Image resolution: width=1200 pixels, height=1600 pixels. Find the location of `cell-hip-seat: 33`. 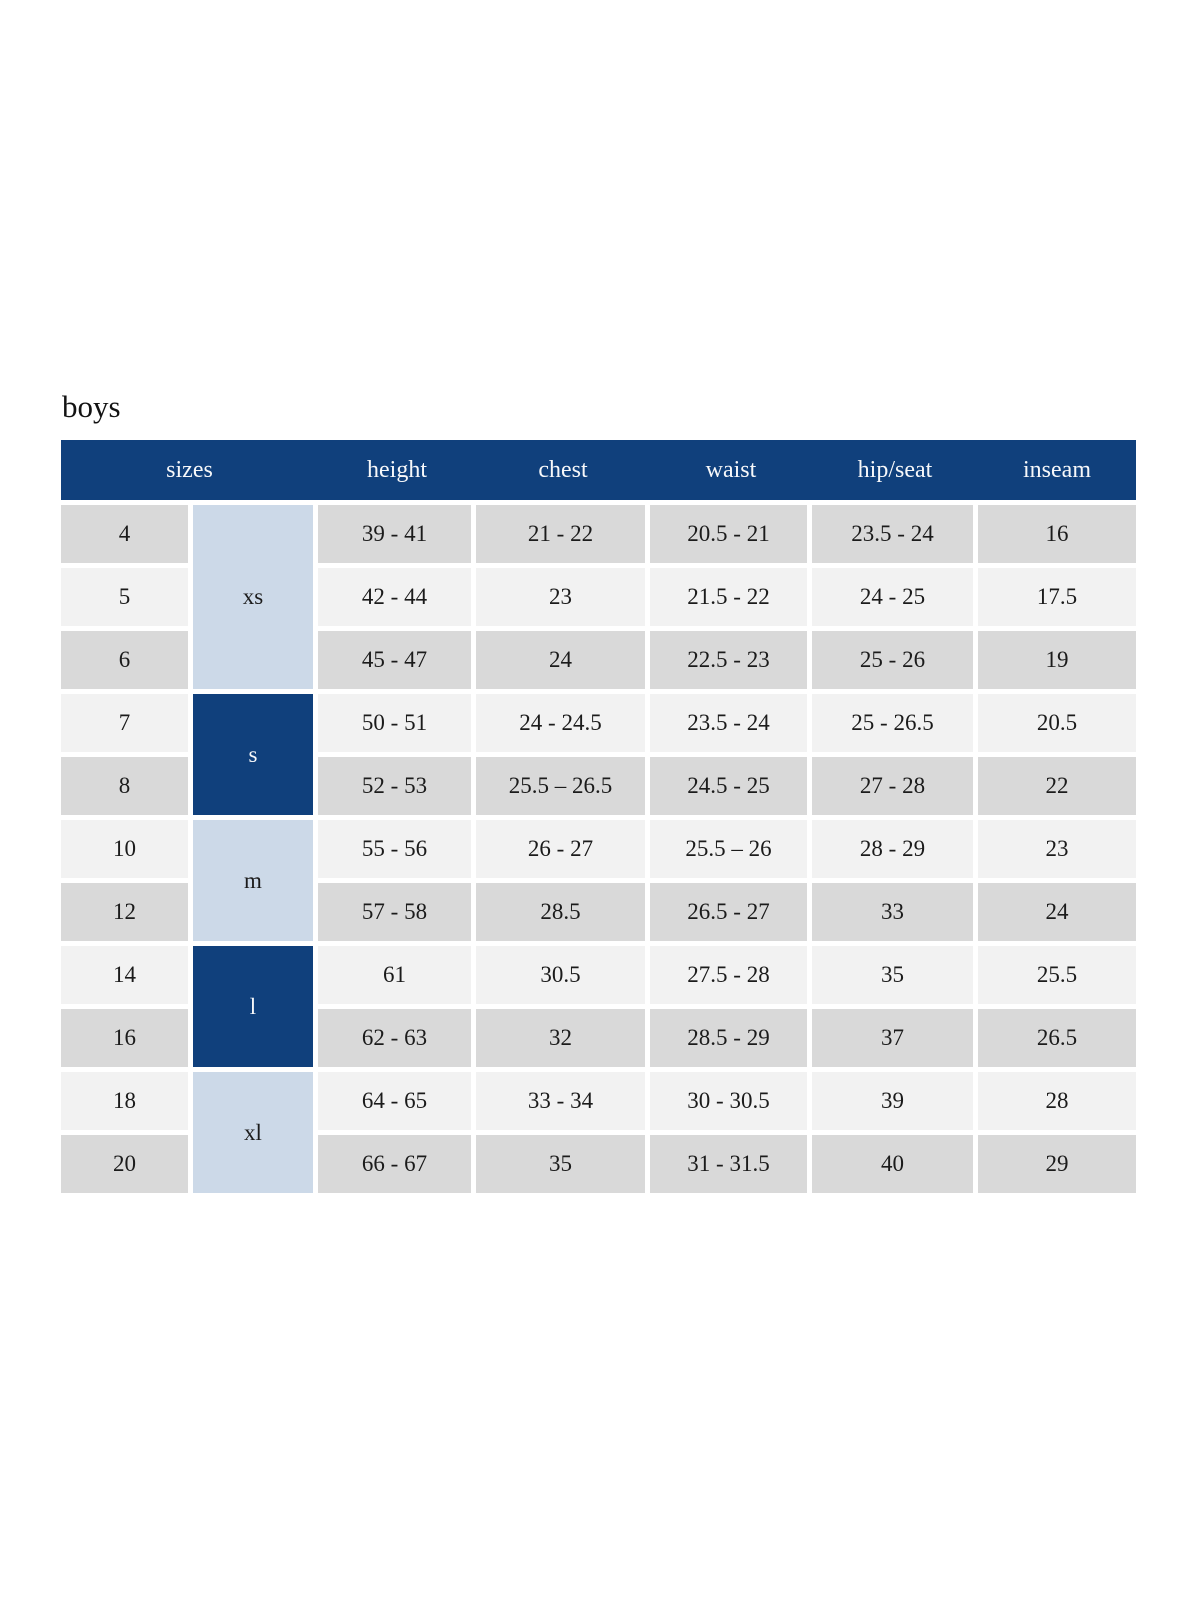

cell-hip-seat: 33 is located at coordinates (895, 914).